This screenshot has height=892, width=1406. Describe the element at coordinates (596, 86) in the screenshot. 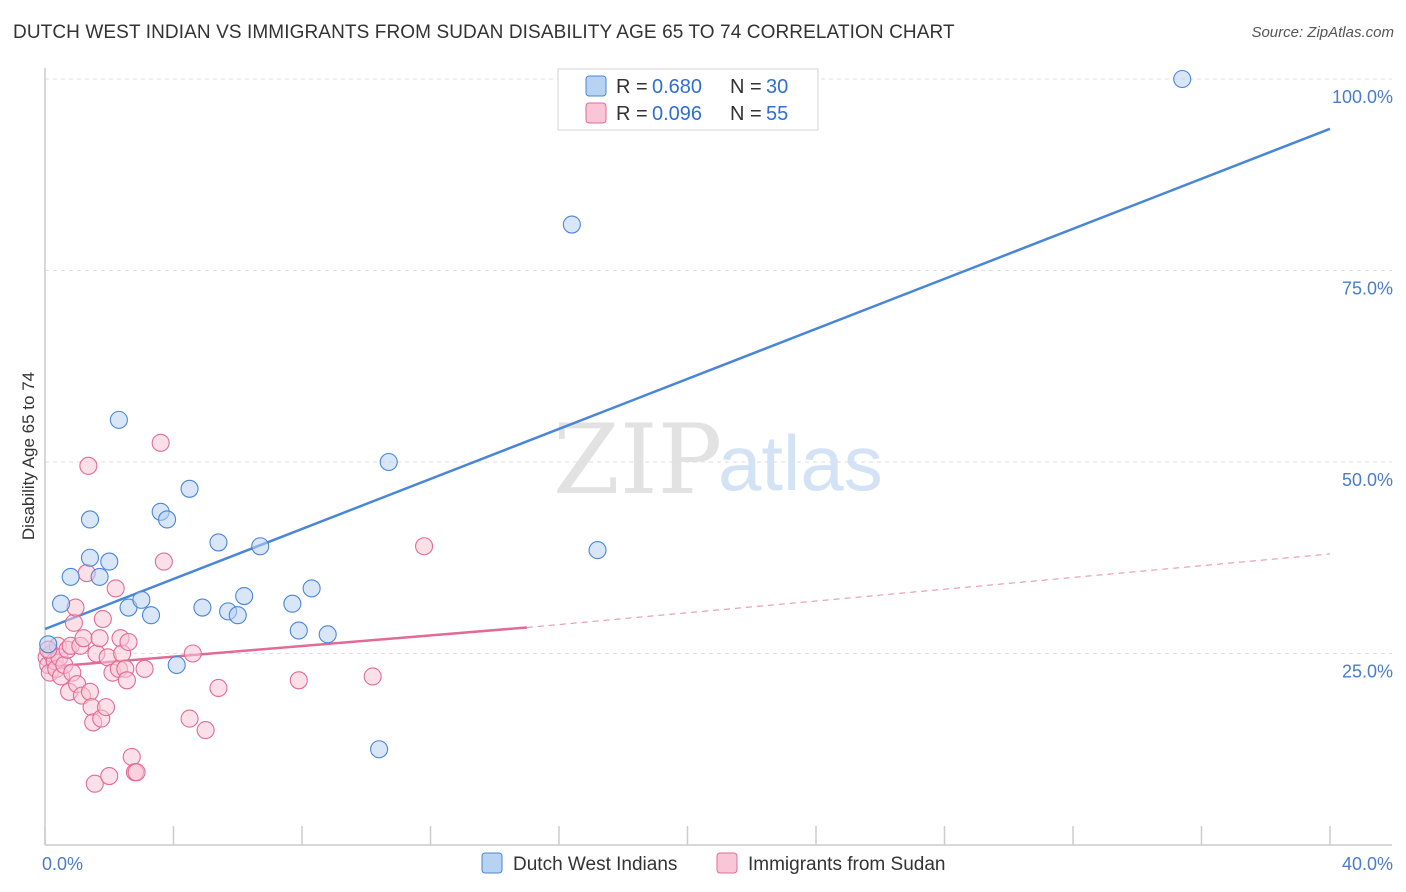

I see `legend-swatch-blue` at that location.